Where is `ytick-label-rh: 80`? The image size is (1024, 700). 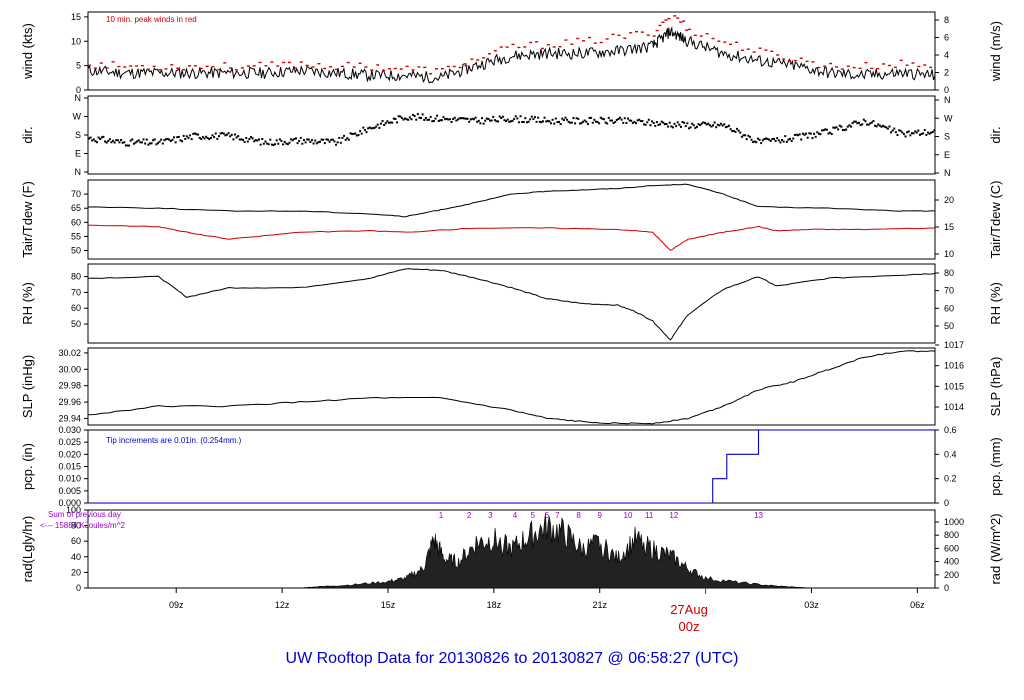
ytick-label-rh: 80 is located at coordinates (76, 277).